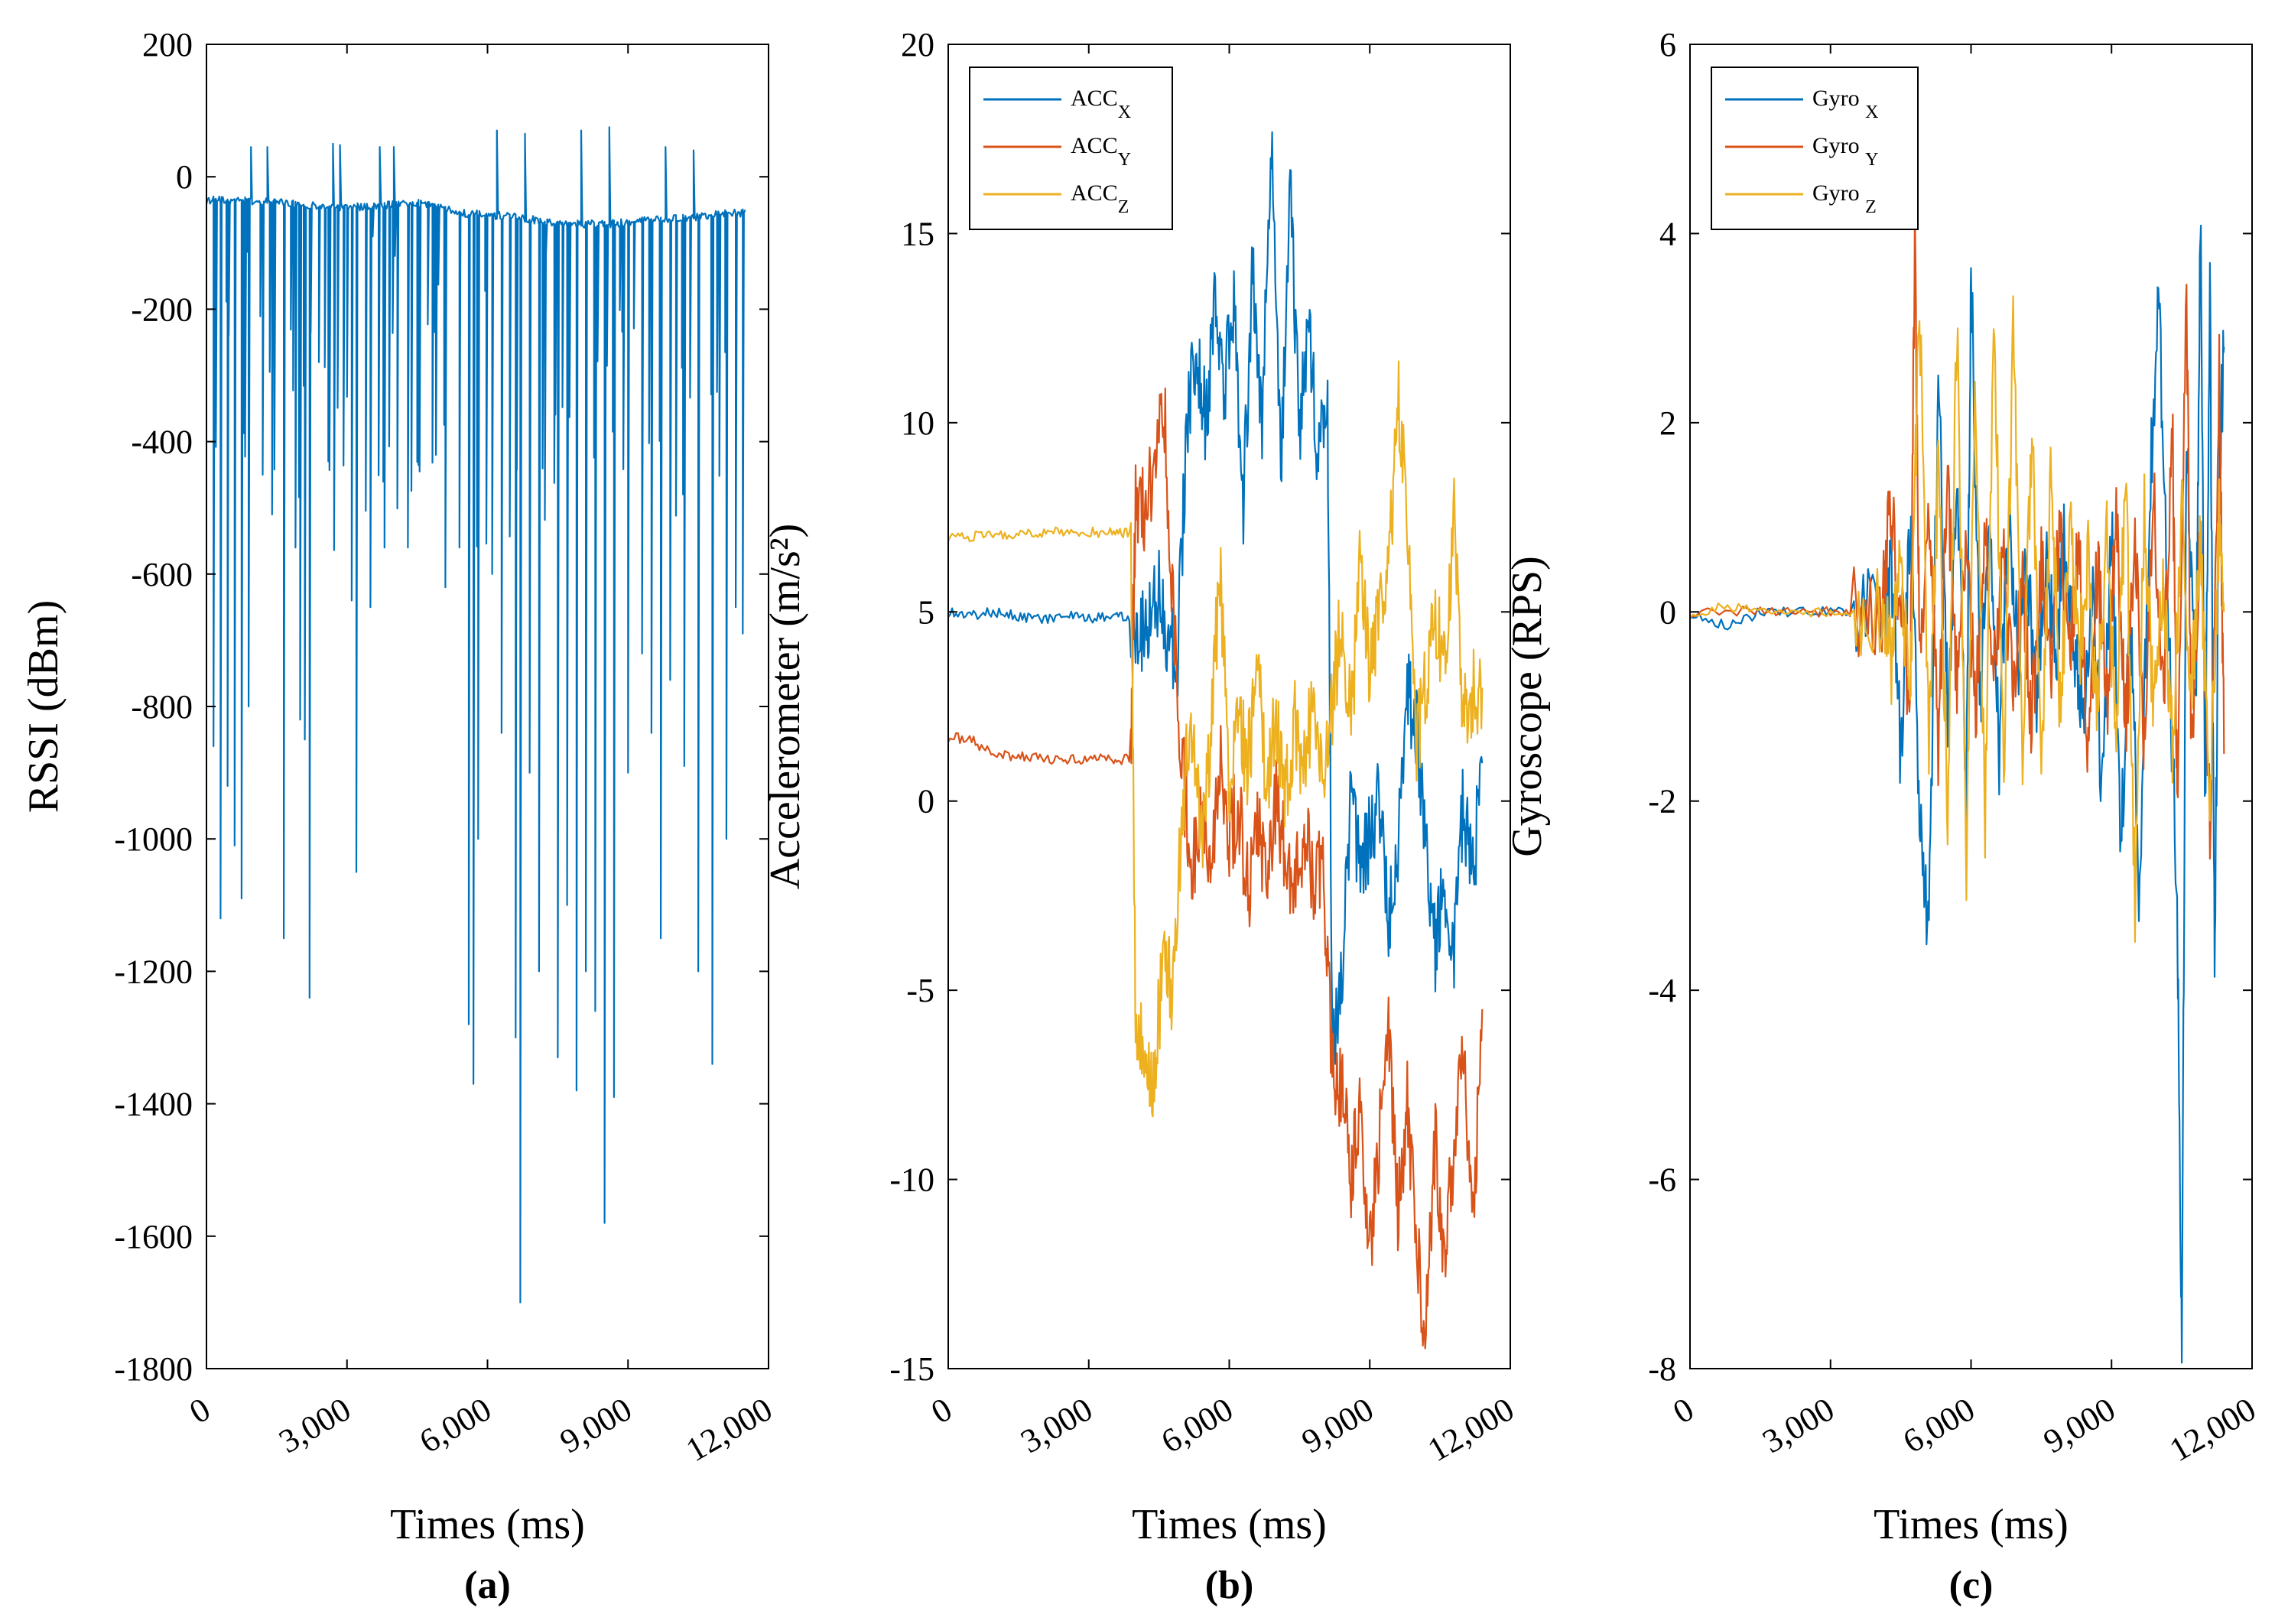 The height and width of the screenshot is (1624, 2275). Describe the element at coordinates (926, 612) in the screenshot. I see `y-tick-label: 5` at that location.